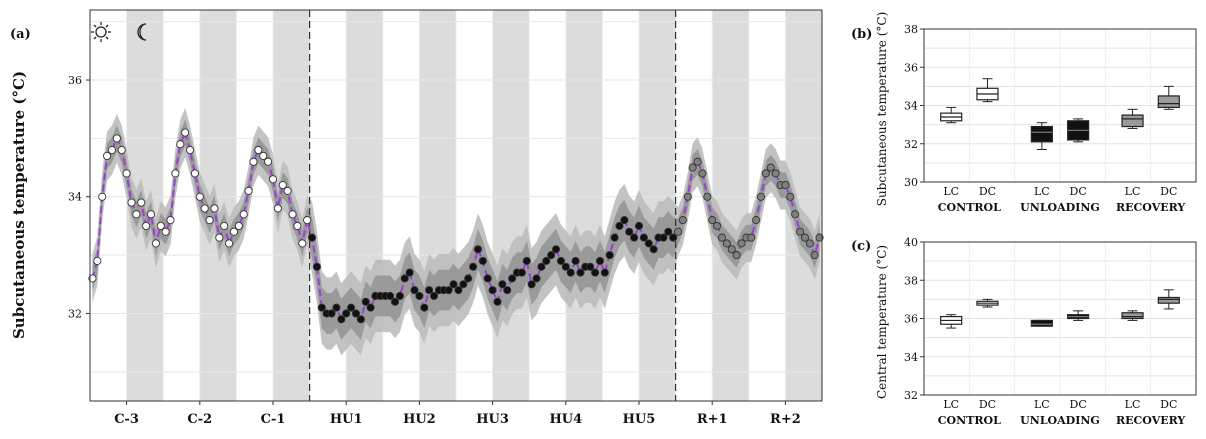 The image size is (1206, 439). Describe the element at coordinates (346, 419) in the screenshot. I see `x-tick-label: HU1` at that location.